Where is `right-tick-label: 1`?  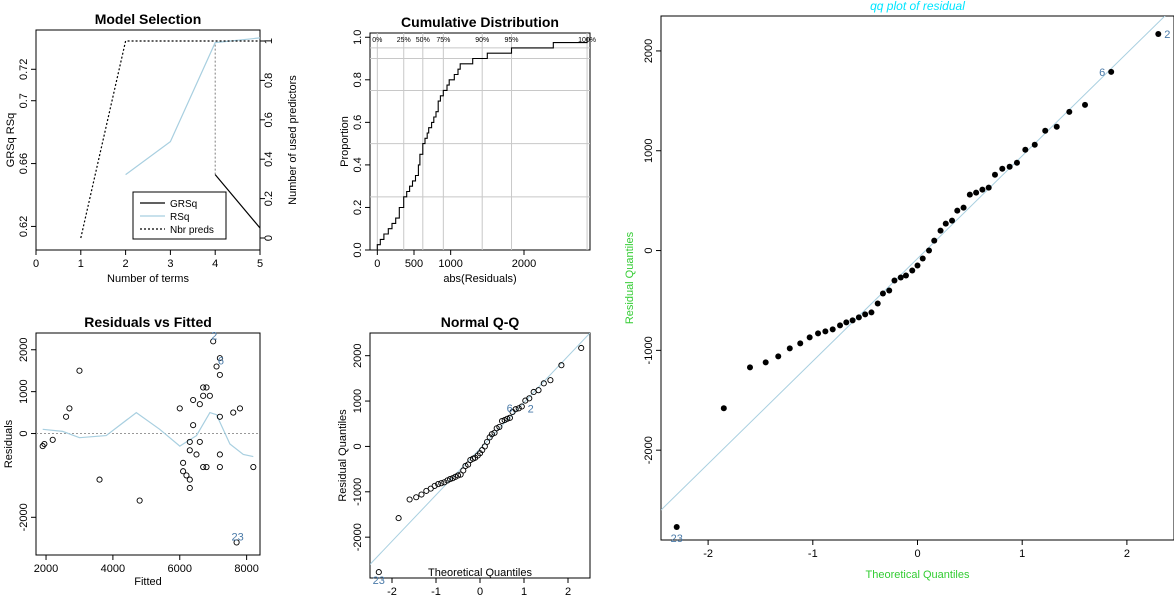 right-tick-label: 1 is located at coordinates (269, 41).